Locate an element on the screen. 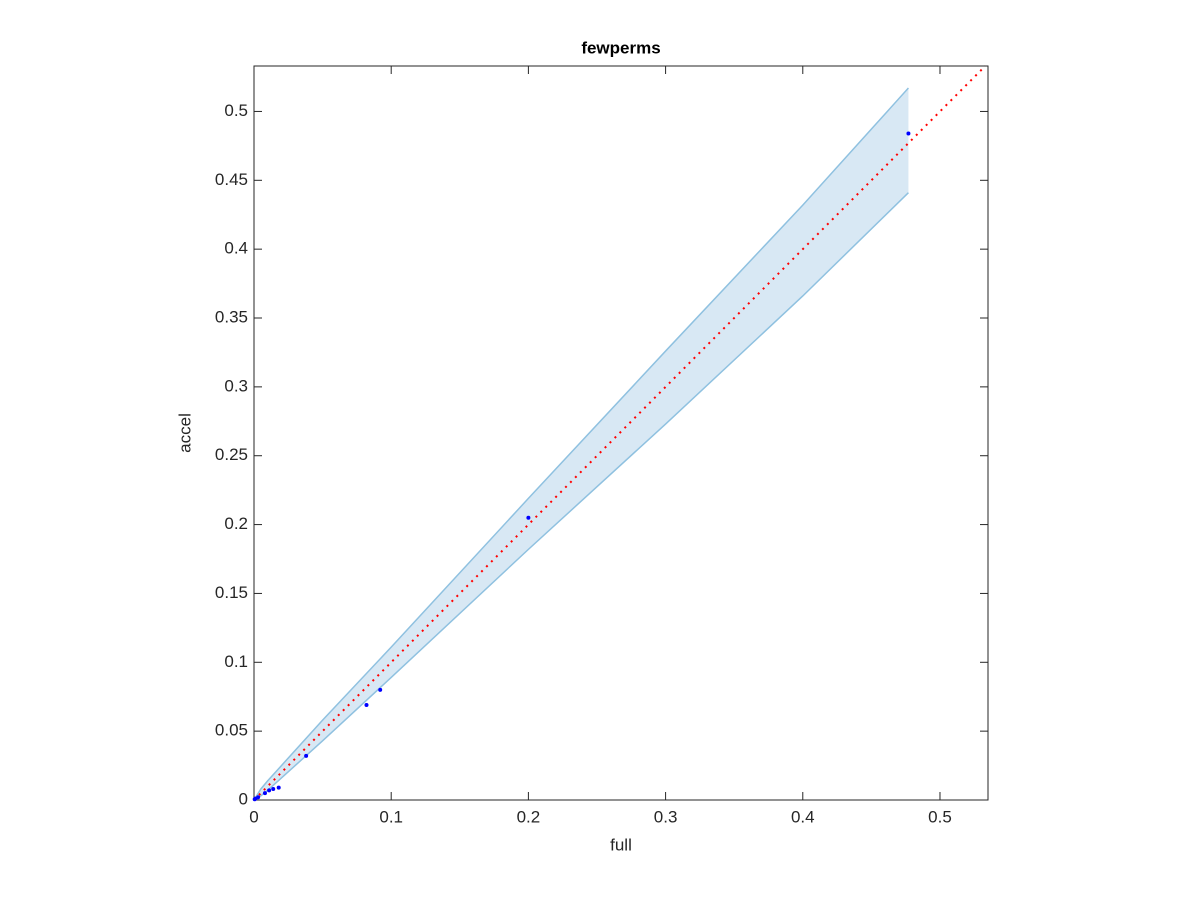  x-tick-label: 0.2 is located at coordinates (529, 816).